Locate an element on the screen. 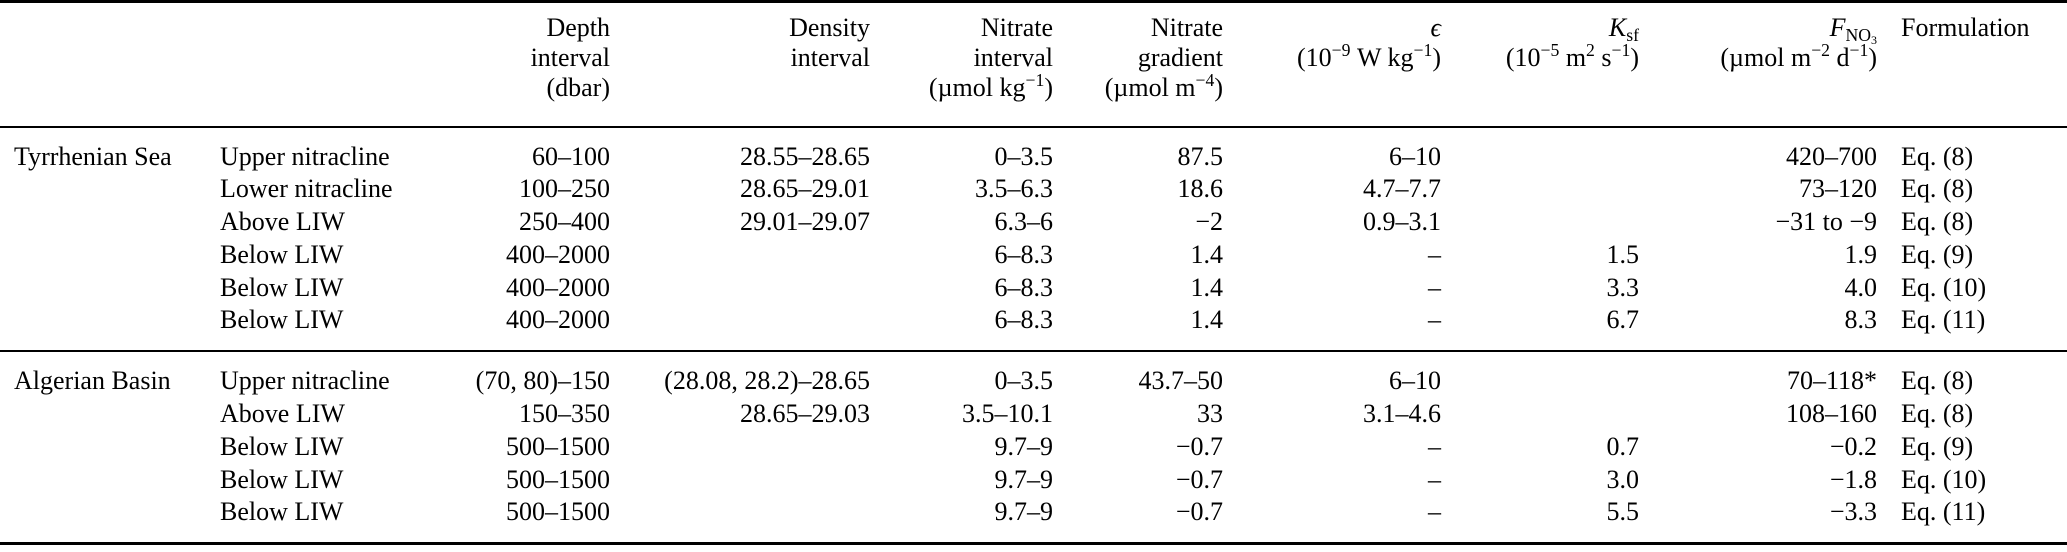 The image size is (2067, 552). cell-nitrate_gradient: 33 is located at coordinates (1210, 414).